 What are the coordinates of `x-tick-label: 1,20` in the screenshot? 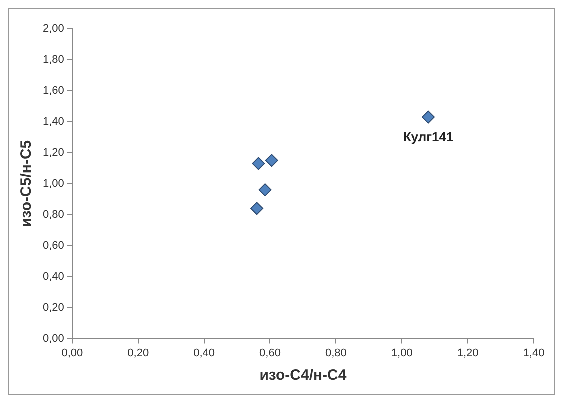 It's located at (468, 353).